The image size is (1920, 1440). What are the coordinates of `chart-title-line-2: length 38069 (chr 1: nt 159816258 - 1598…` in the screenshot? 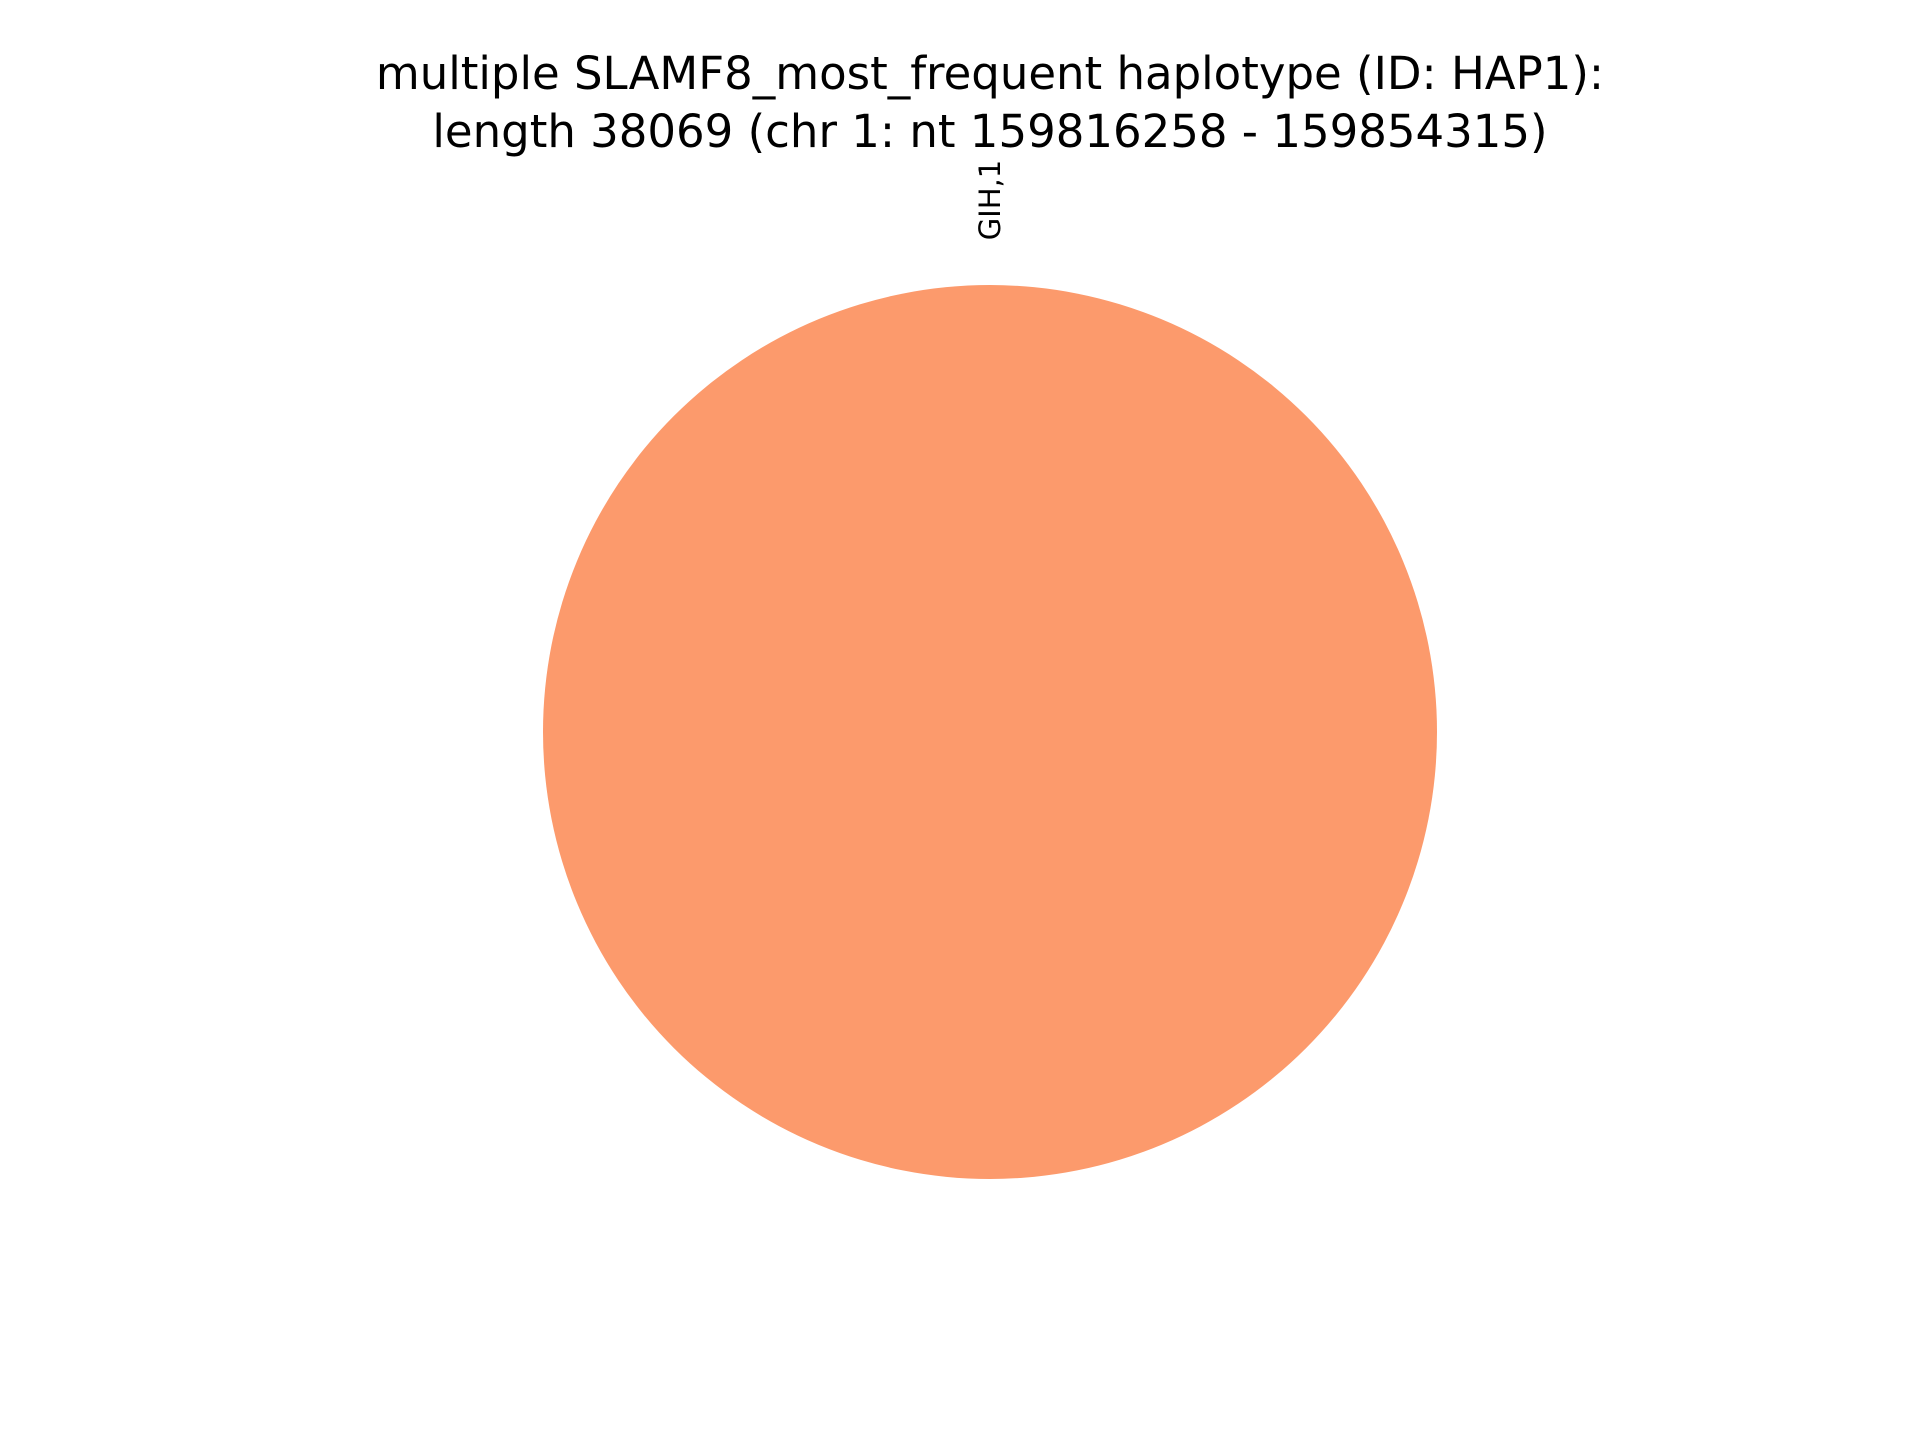 It's located at (989, 131).